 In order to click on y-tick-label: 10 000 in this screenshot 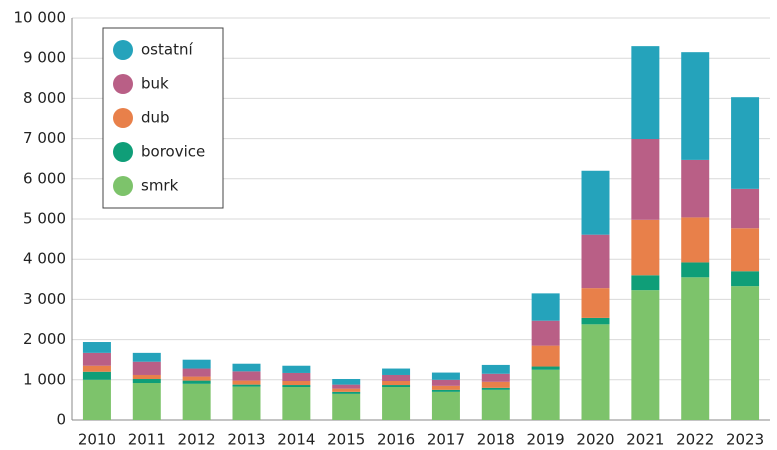, I will do `click(40, 18)`.